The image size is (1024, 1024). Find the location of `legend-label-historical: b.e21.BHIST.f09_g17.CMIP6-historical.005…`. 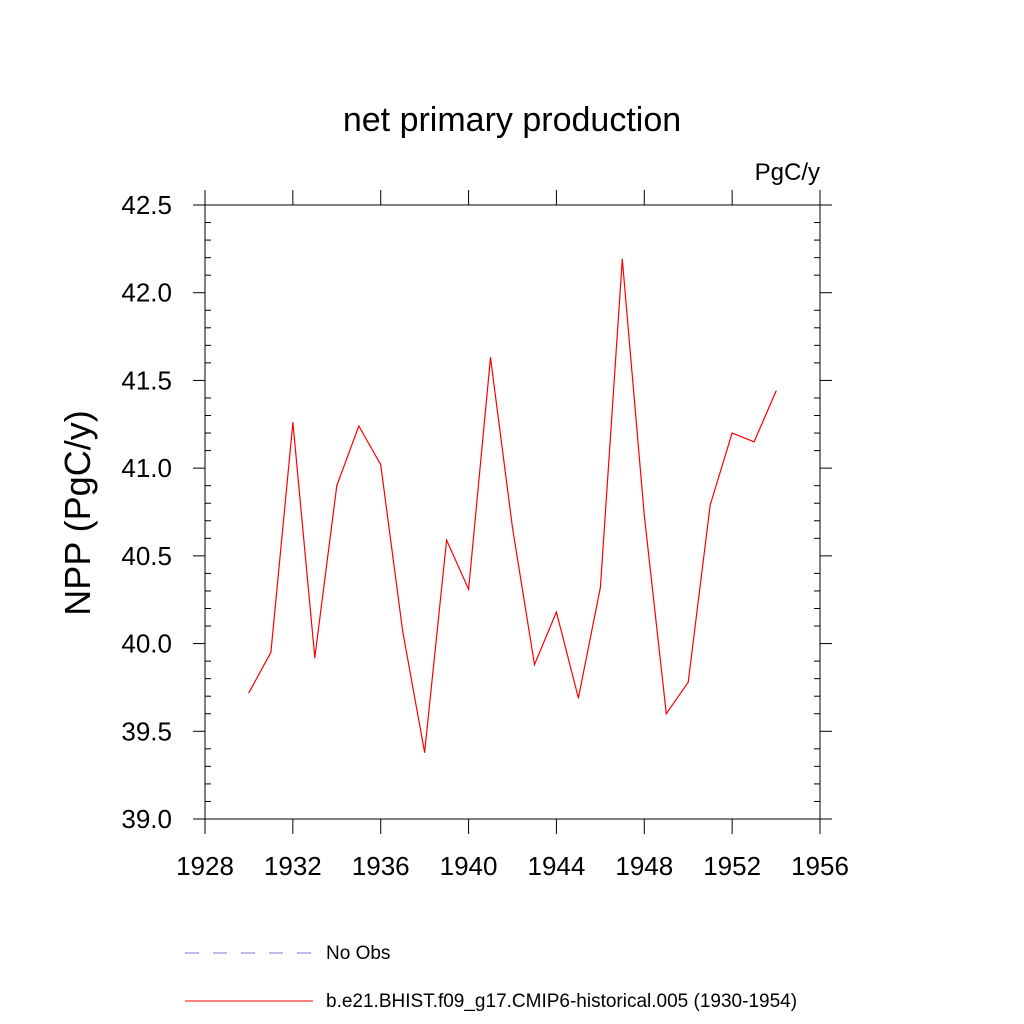

legend-label-historical: b.e21.BHIST.f09_g17.CMIP6-historical.005… is located at coordinates (561, 1001).